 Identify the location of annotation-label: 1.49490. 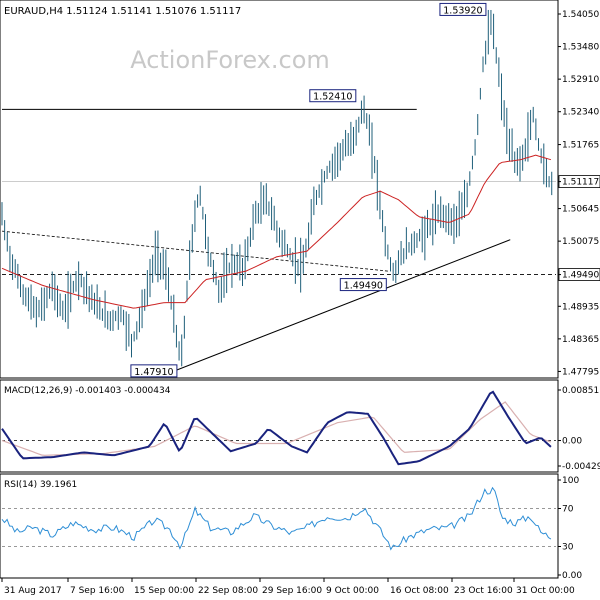
(363, 286).